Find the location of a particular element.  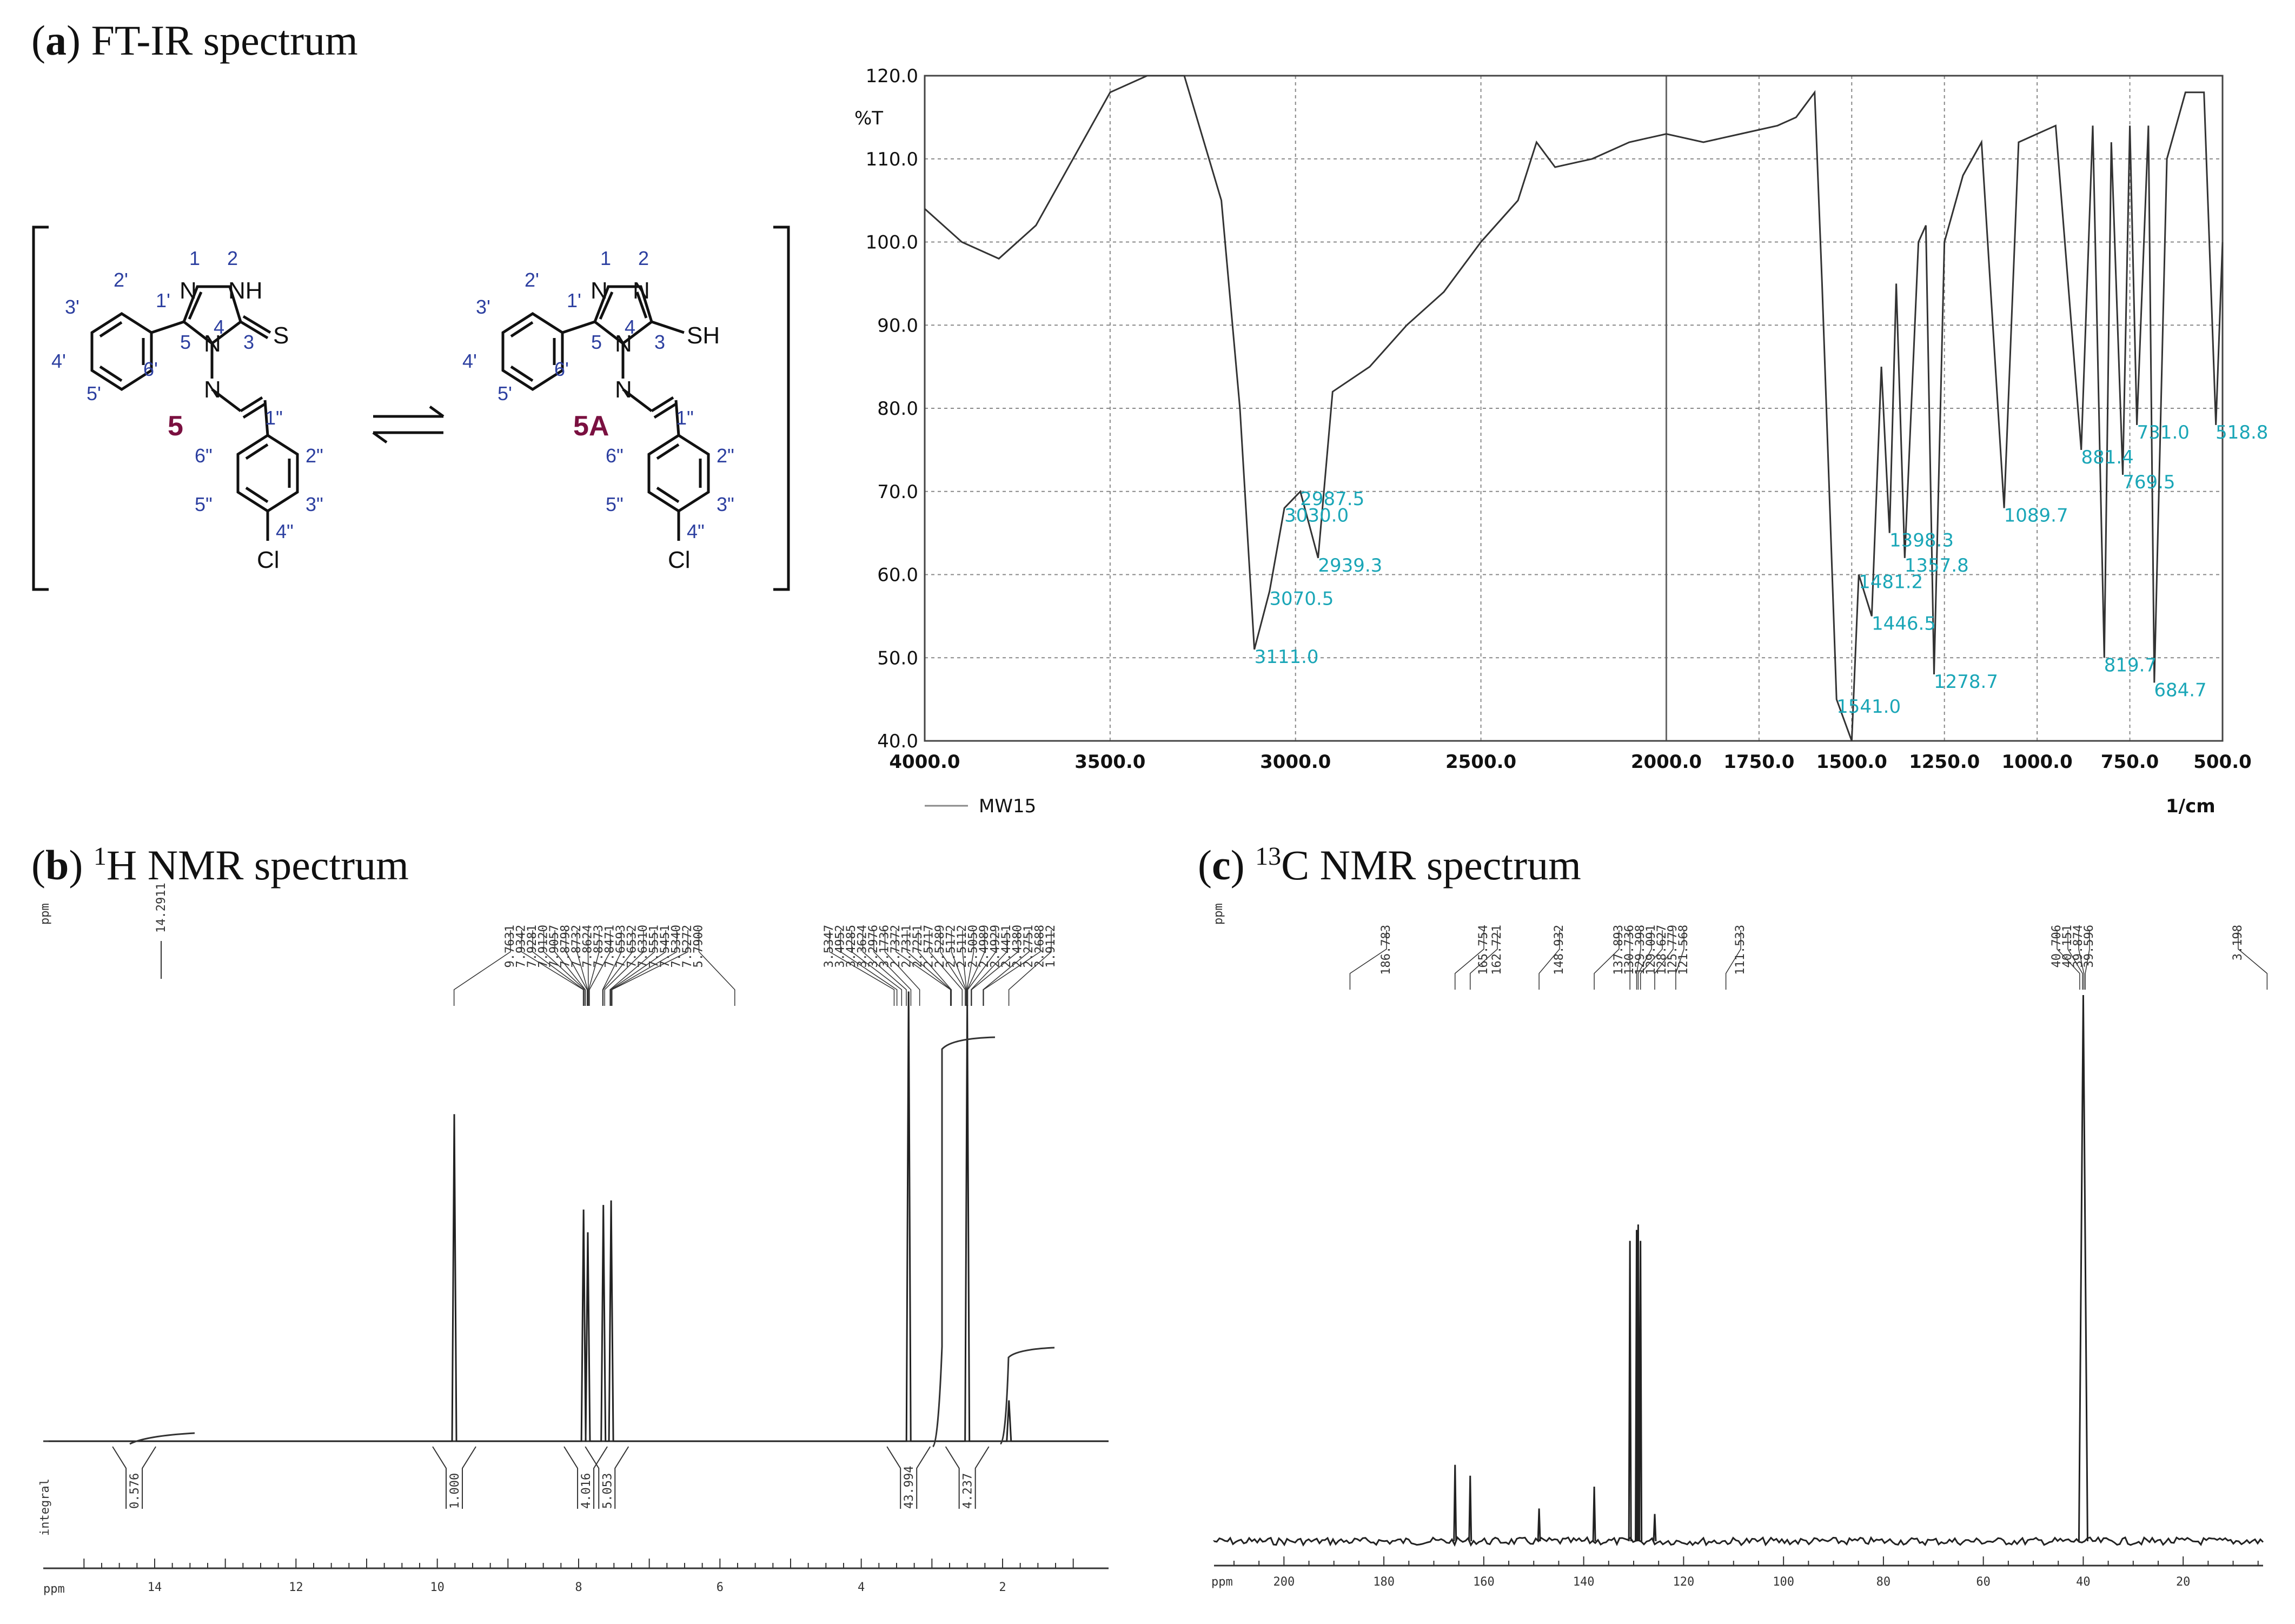

thiol-sh-label: SH is located at coordinates (703, 335).